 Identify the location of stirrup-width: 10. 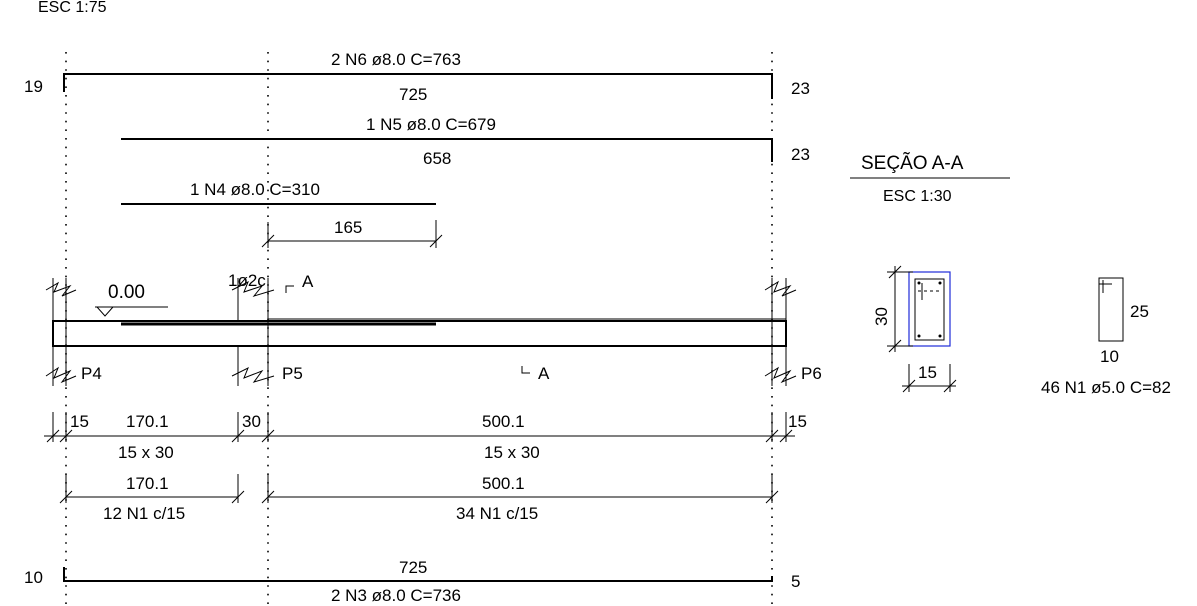
(1109, 356).